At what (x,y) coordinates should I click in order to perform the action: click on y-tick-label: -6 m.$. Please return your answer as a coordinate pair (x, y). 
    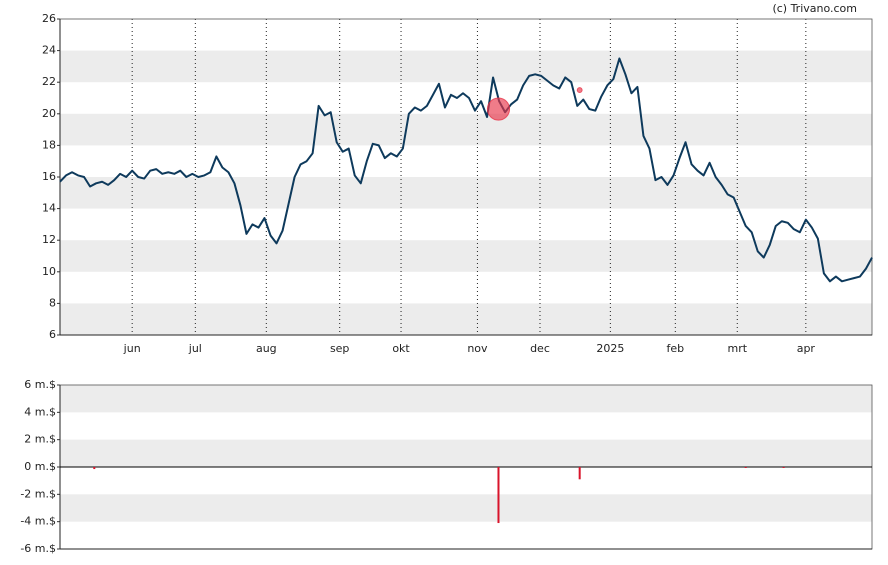
    Looking at the image, I should click on (38, 548).